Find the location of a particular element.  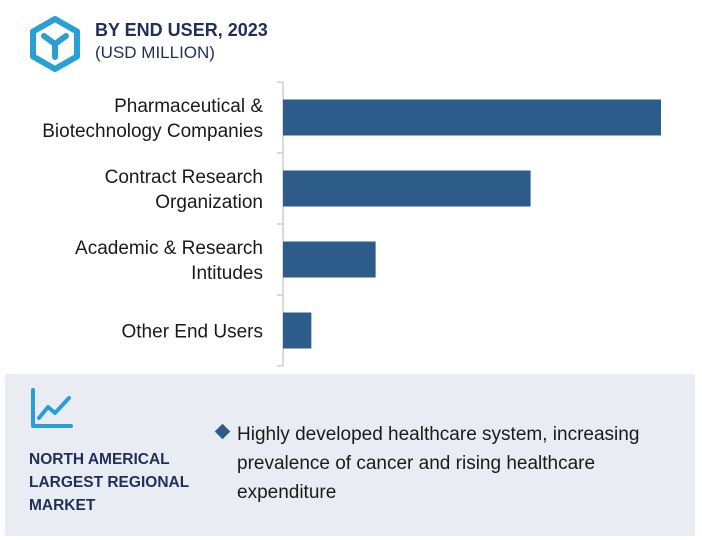

region-label: NORTH AMERICAL LARGEST REGIONAL MARKET is located at coordinates (109, 482).